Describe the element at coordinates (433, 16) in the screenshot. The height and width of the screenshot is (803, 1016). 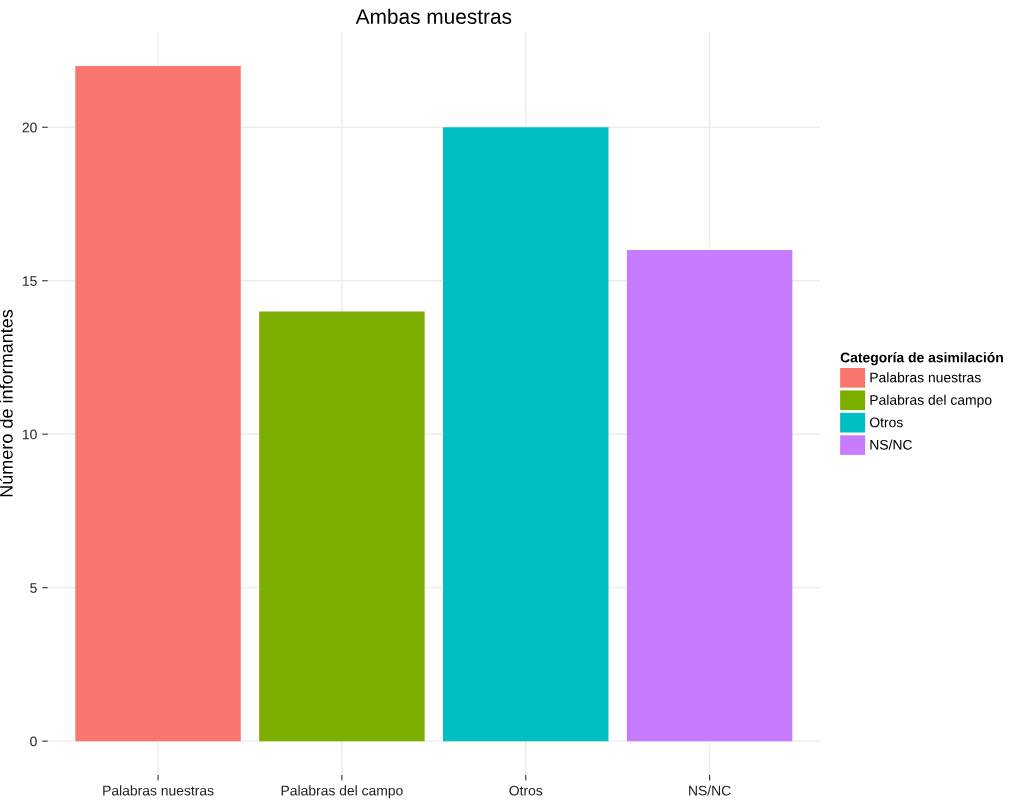
I see `chart-title: Ambas muestras` at that location.